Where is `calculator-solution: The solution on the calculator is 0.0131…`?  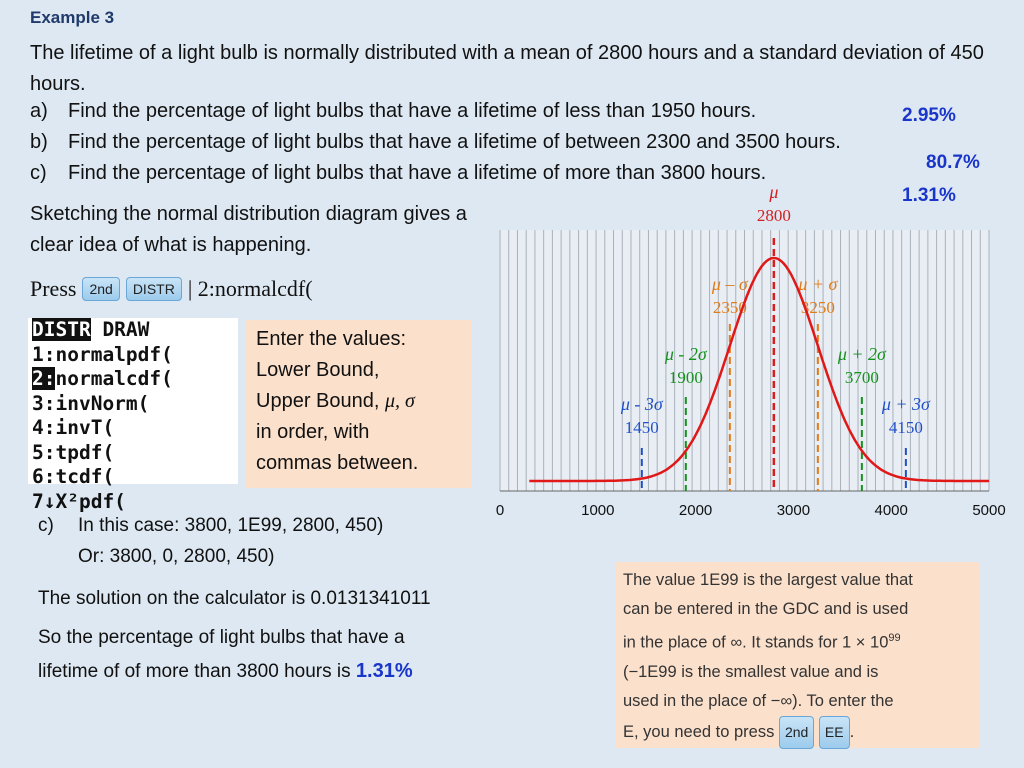 calculator-solution: The solution on the calculator is 0.0131… is located at coordinates (234, 598).